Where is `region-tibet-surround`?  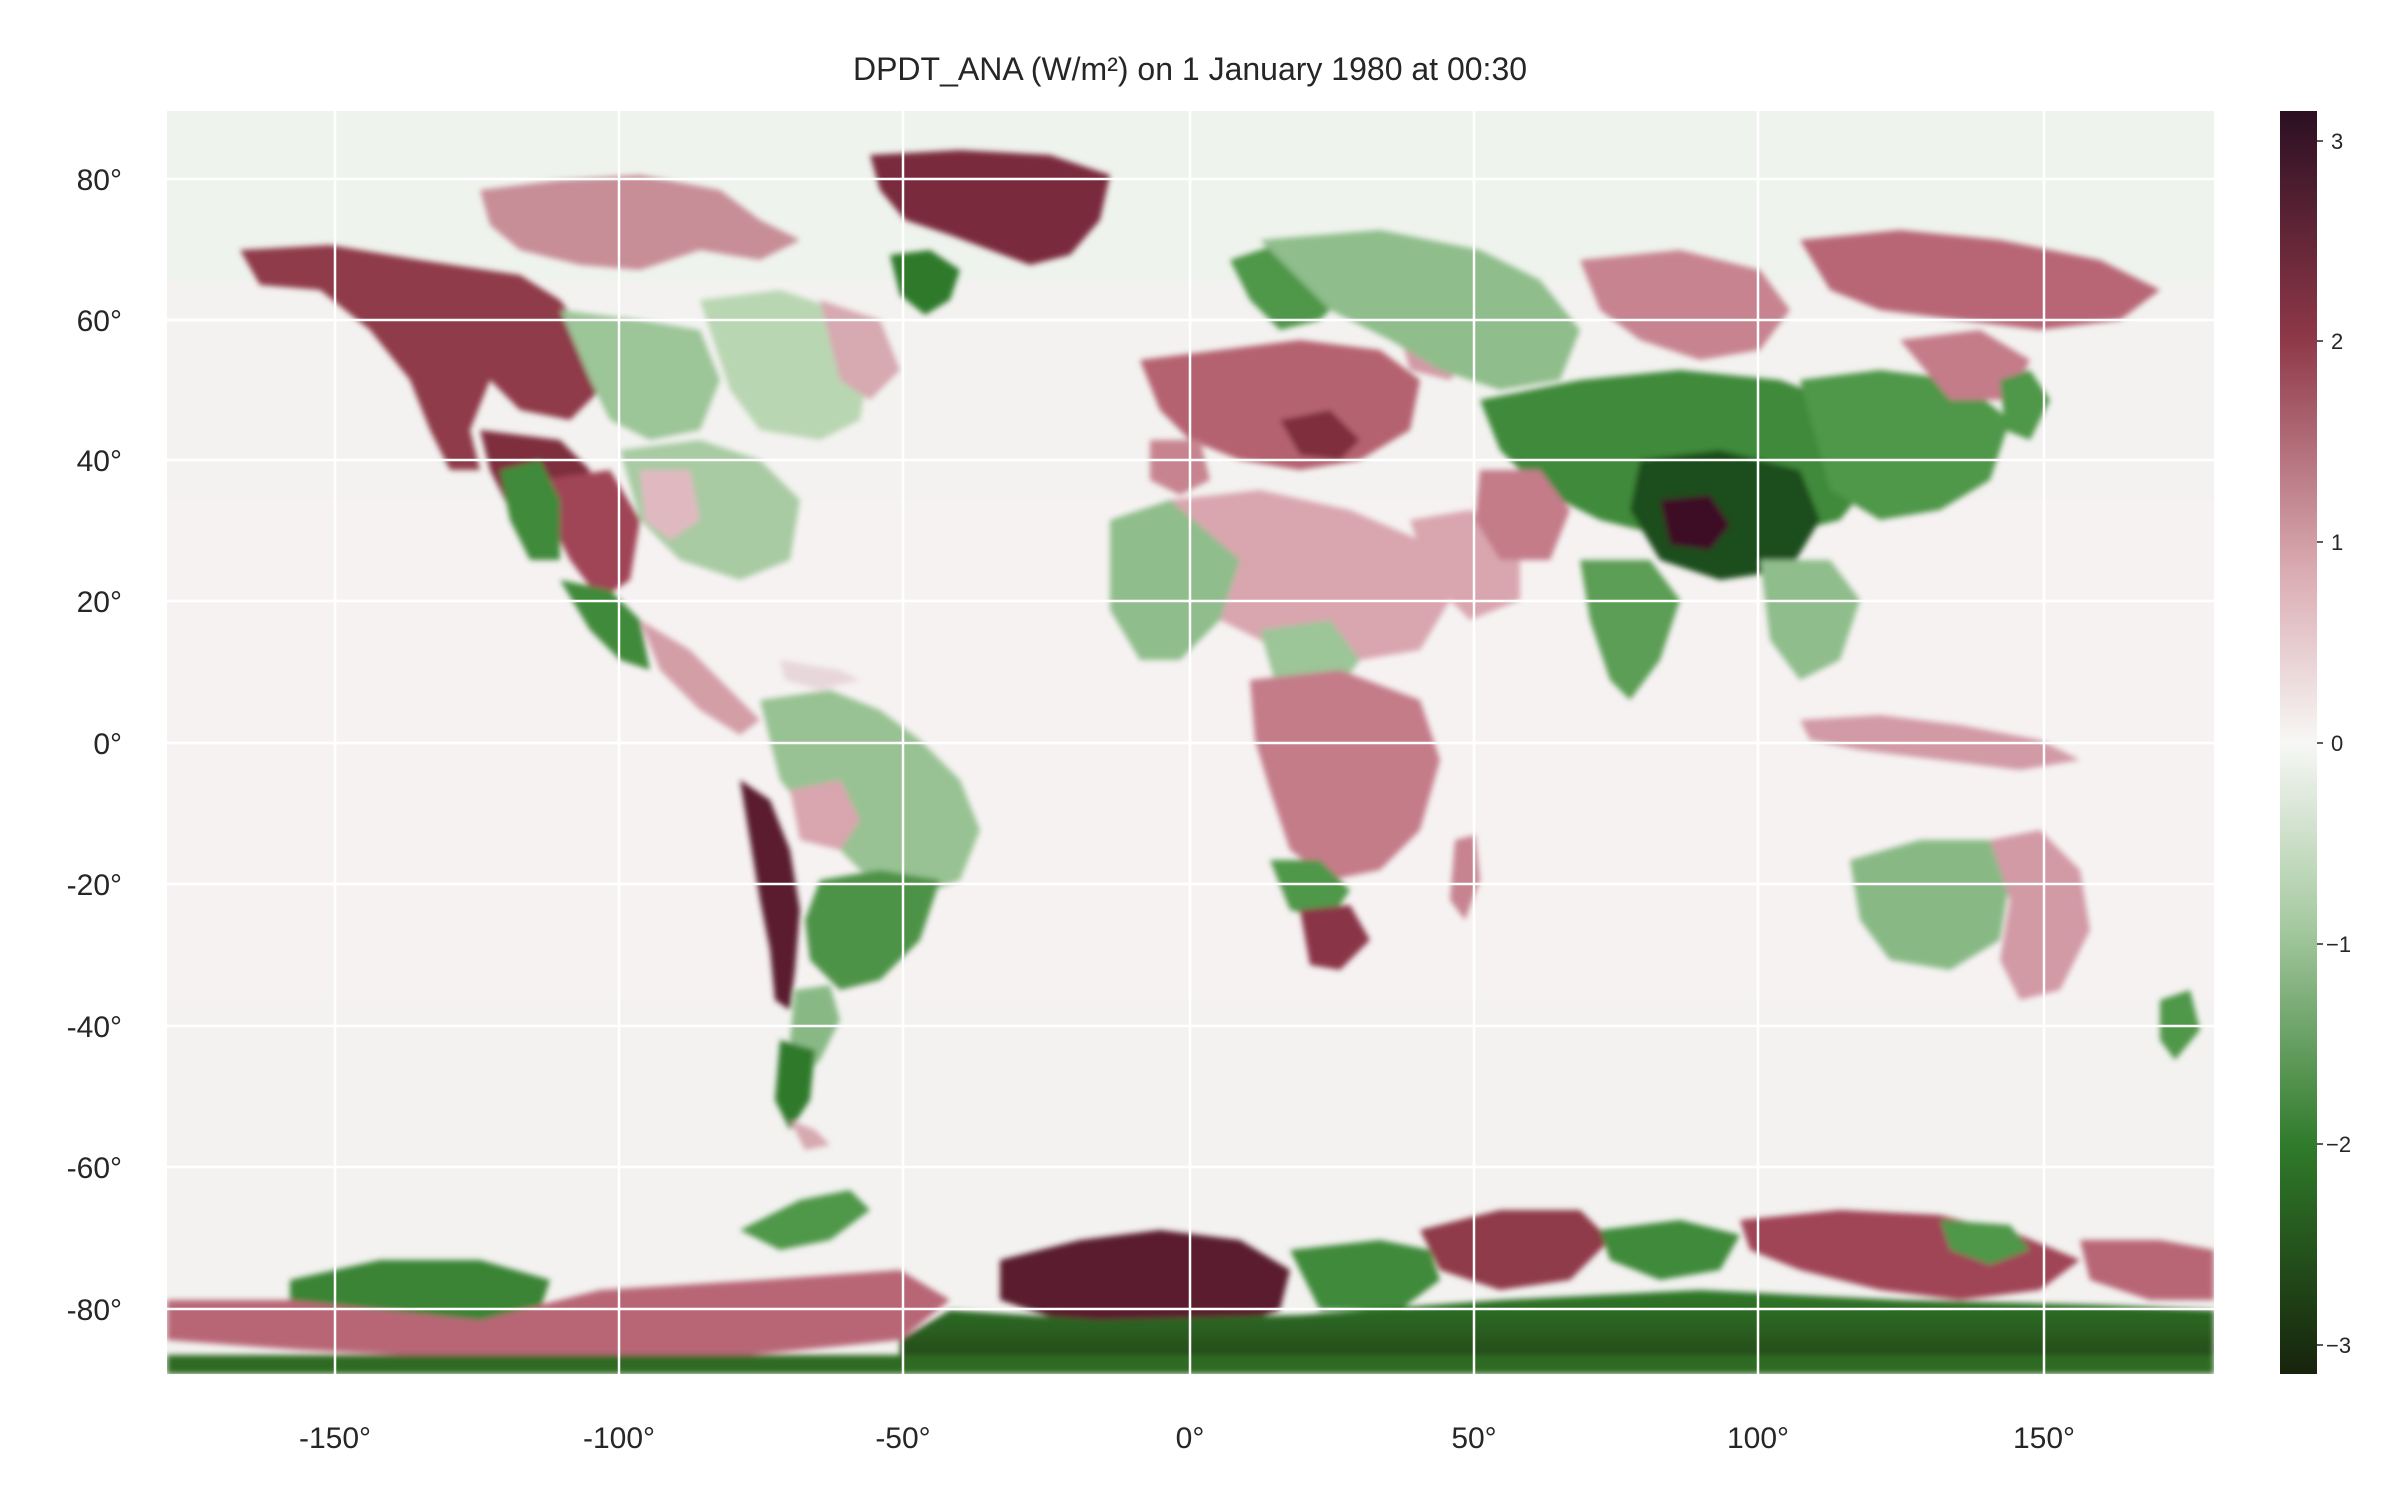 region-tibet-surround is located at coordinates (1725, 515).